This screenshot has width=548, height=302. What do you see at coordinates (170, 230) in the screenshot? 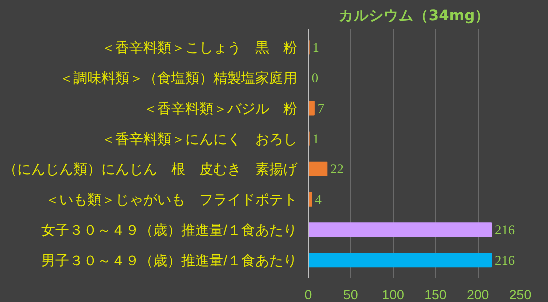
I see `y-tick-label: 女子３０～４９（歳）推進量/１食あたり` at bounding box center [170, 230].